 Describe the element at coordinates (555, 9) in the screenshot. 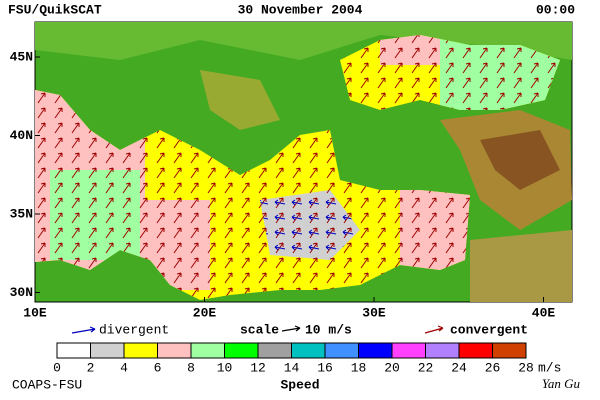

I see `header-right: 00:00` at that location.